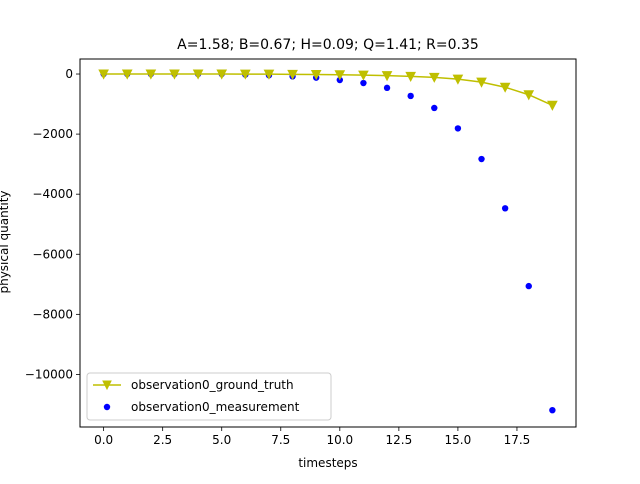  I want to click on x-tick-label: 17.5, so click(517, 440).